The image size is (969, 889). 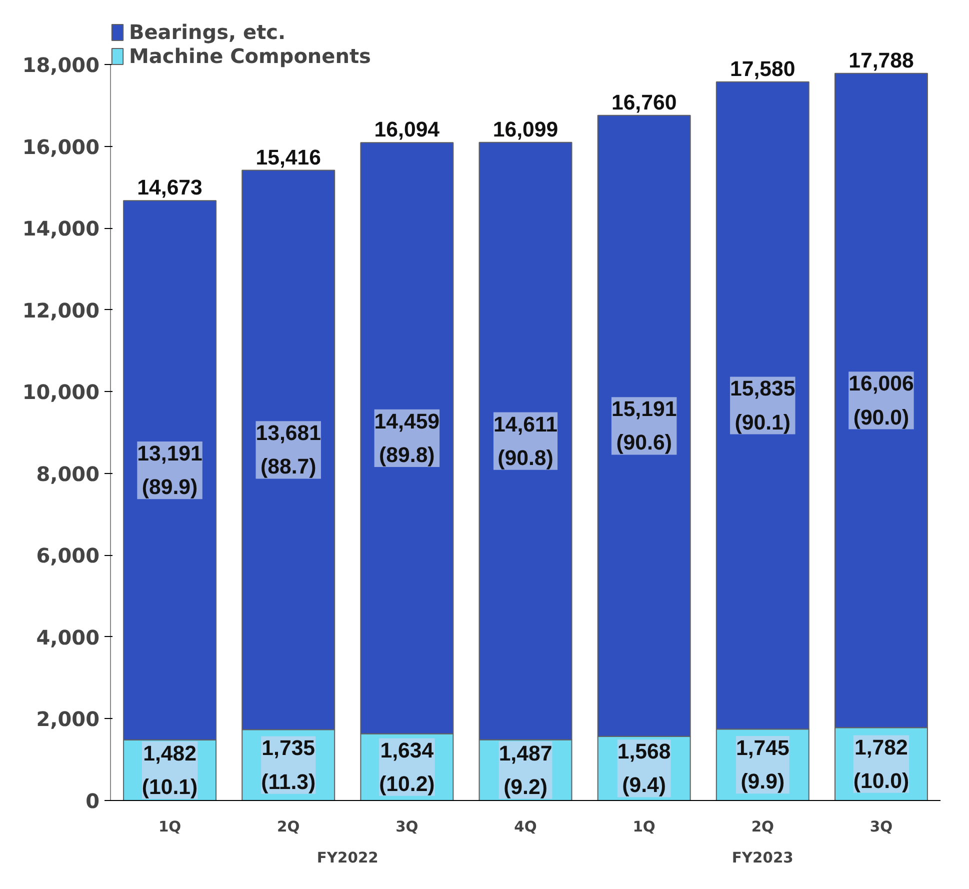 I want to click on data-label: 14,459 (89.8), so click(x=407, y=438).